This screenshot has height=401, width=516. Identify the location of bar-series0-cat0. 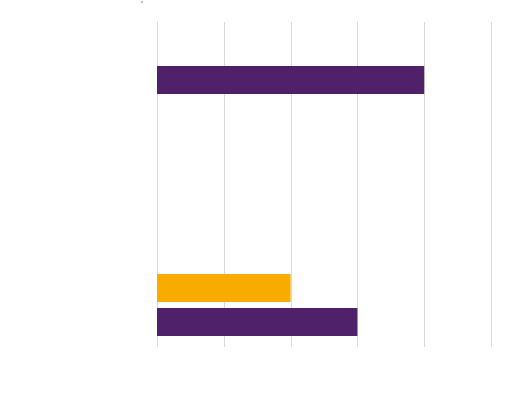
(291, 80).